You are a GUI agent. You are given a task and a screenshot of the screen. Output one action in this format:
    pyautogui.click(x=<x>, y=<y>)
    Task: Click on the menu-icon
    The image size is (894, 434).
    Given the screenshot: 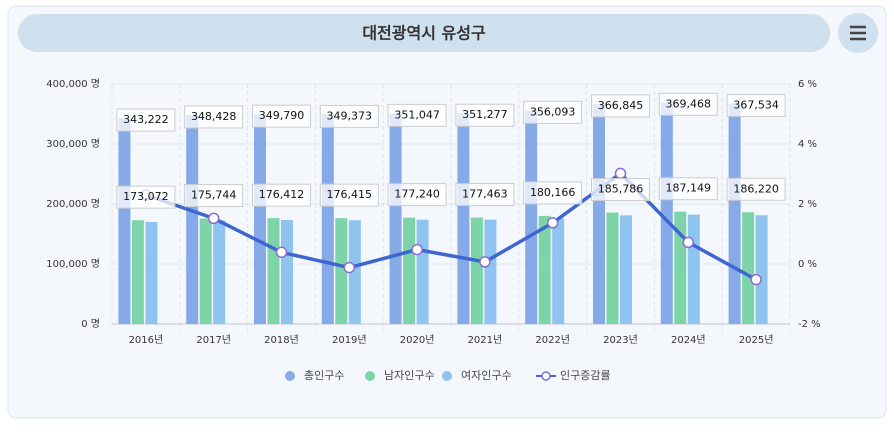 What is the action you would take?
    pyautogui.click(x=858, y=33)
    